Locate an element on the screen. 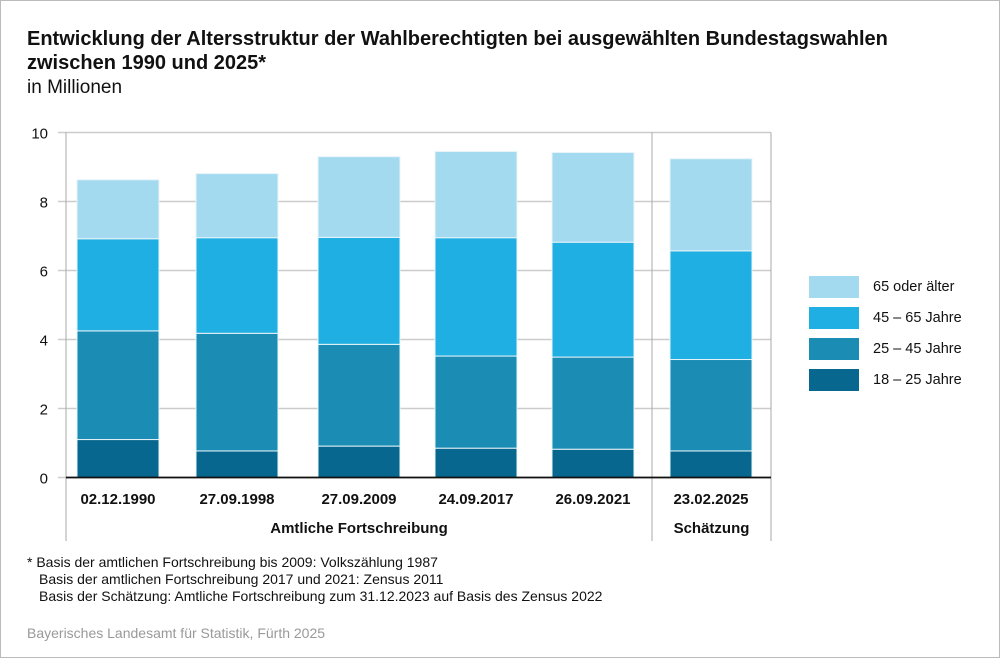 The image size is (1000, 658). legend-label: 45 – 65 Jahre is located at coordinates (917, 317).